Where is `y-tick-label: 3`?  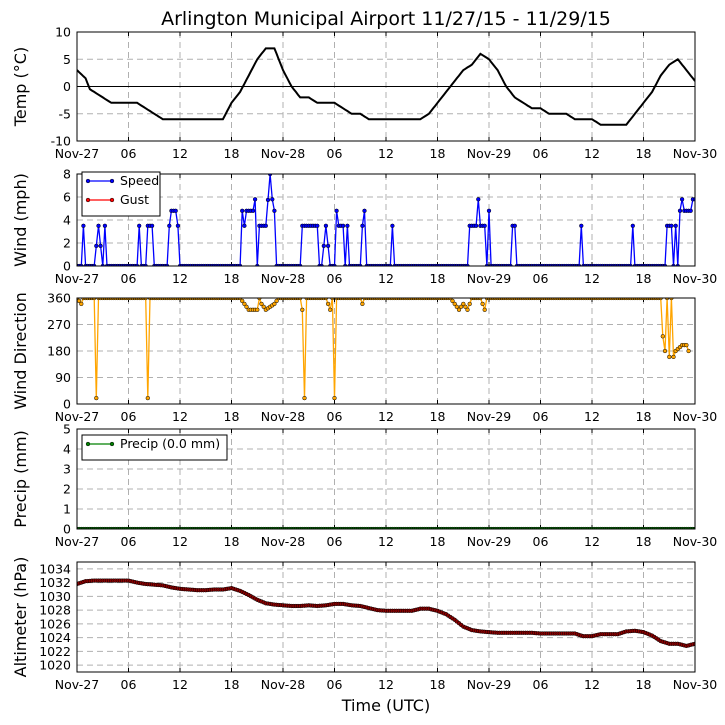 y-tick-label: 3 is located at coordinates (67, 469).